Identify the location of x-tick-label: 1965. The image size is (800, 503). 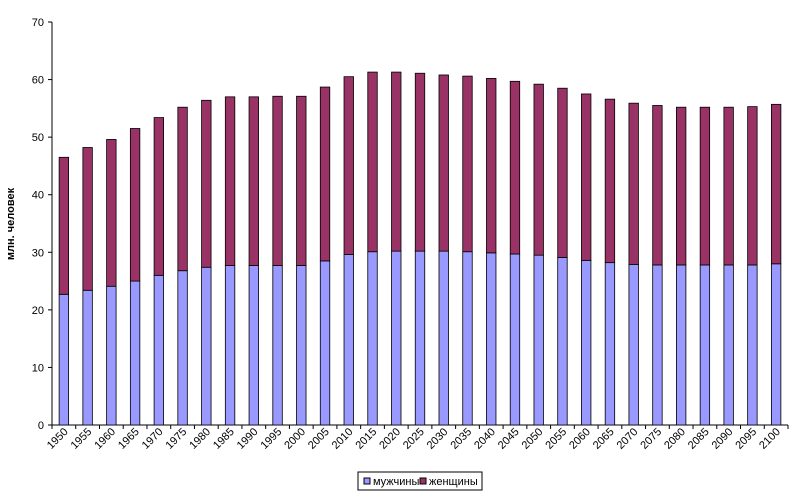
(129, 439).